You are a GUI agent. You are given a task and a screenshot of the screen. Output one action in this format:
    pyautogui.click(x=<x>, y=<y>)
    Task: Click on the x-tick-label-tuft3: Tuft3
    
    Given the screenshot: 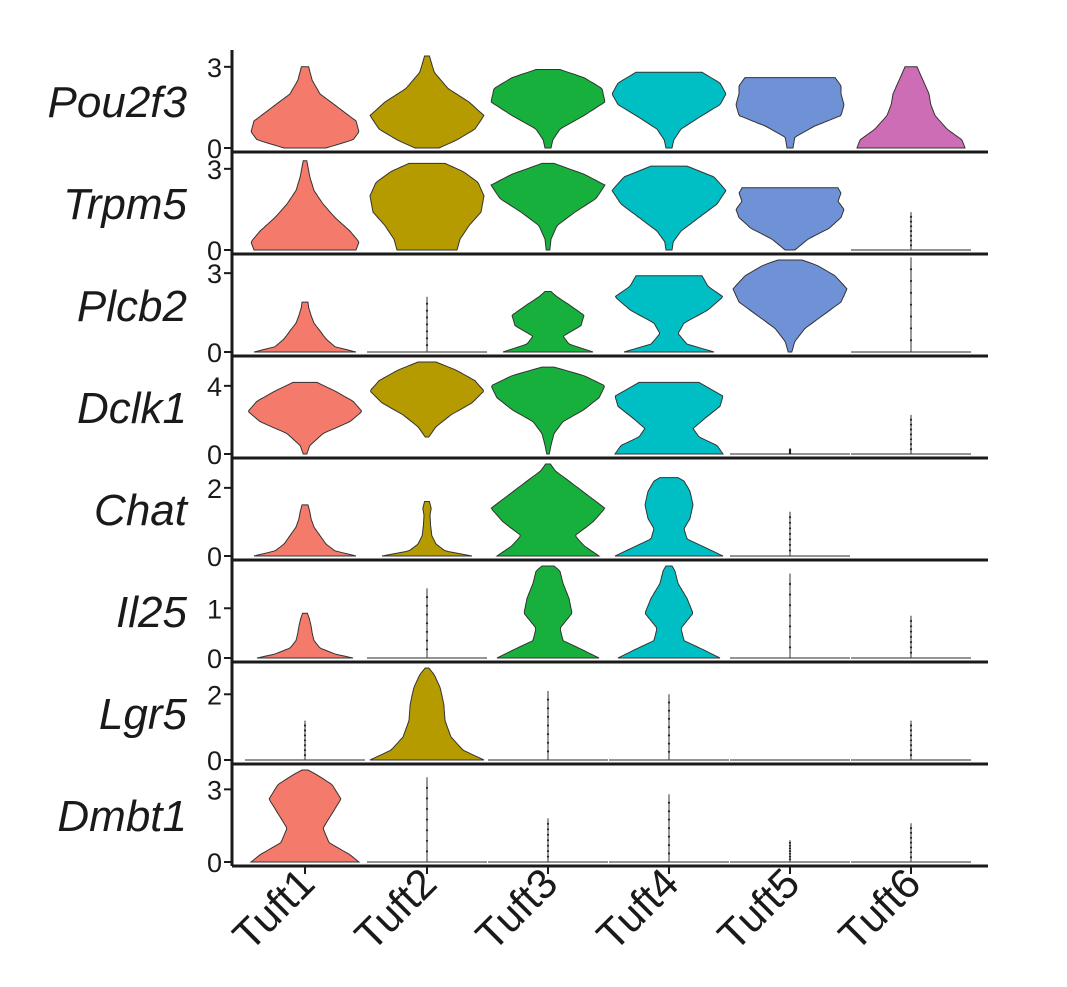 What is the action you would take?
    pyautogui.click(x=517, y=909)
    